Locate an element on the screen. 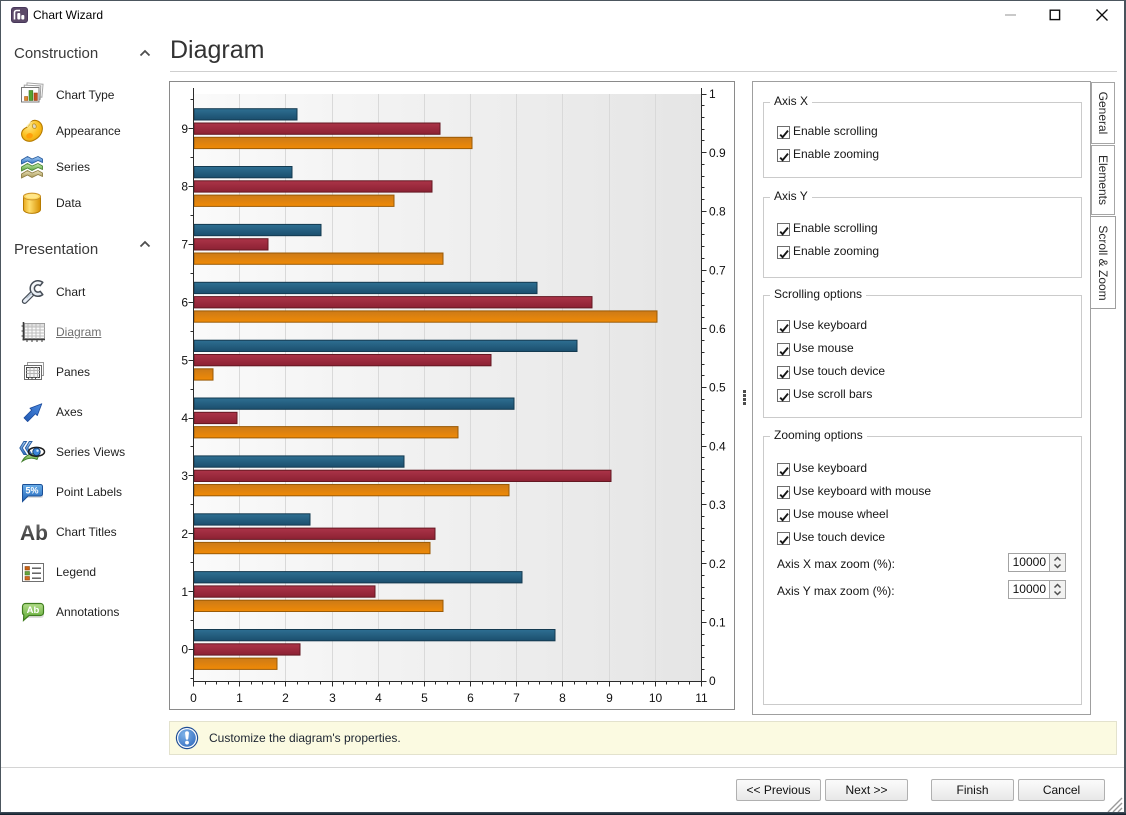 The height and width of the screenshot is (815, 1126). svg-text: 0.2 is located at coordinates (717, 564).